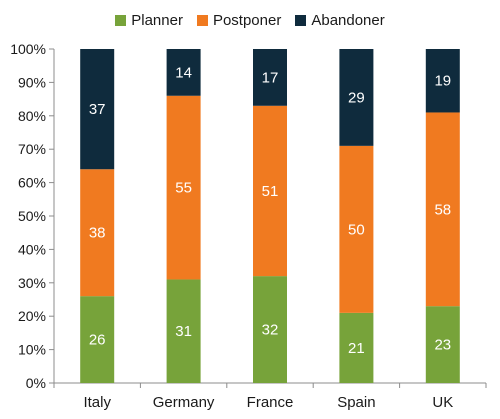 This screenshot has width=500, height=419. I want to click on data-label-postponer-france: 51, so click(270, 191).